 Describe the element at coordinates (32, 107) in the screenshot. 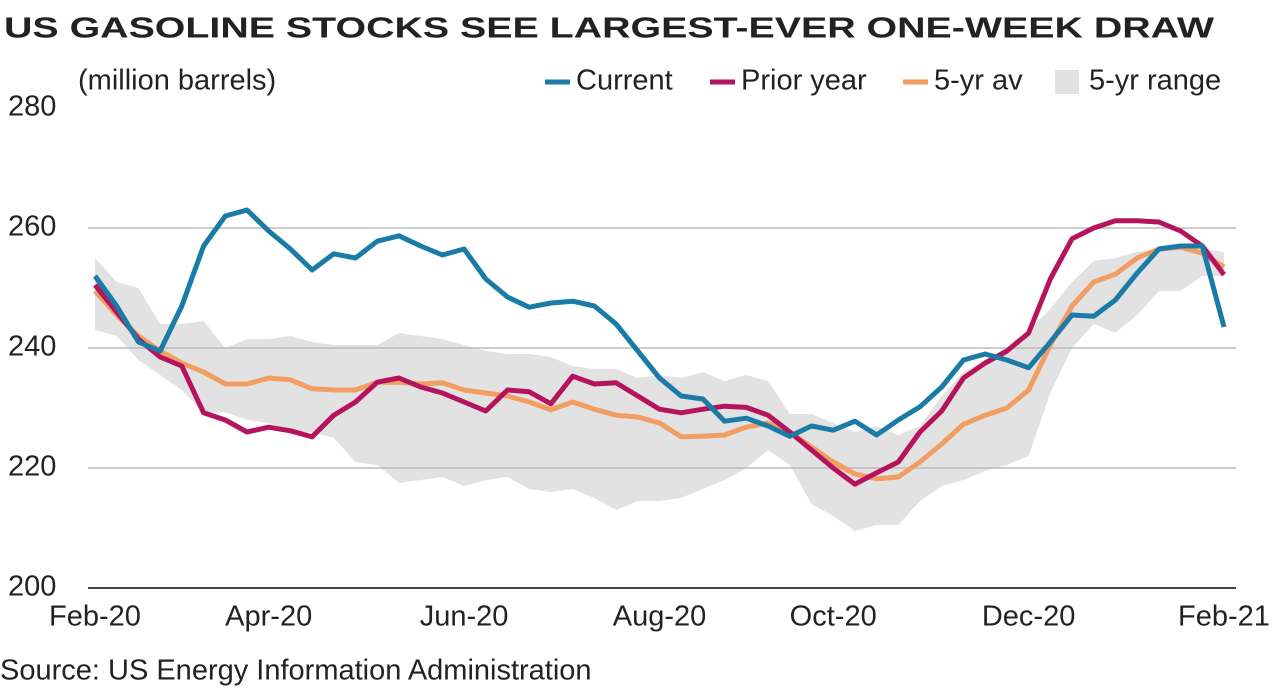

I see `y-tick-label: 280` at that location.